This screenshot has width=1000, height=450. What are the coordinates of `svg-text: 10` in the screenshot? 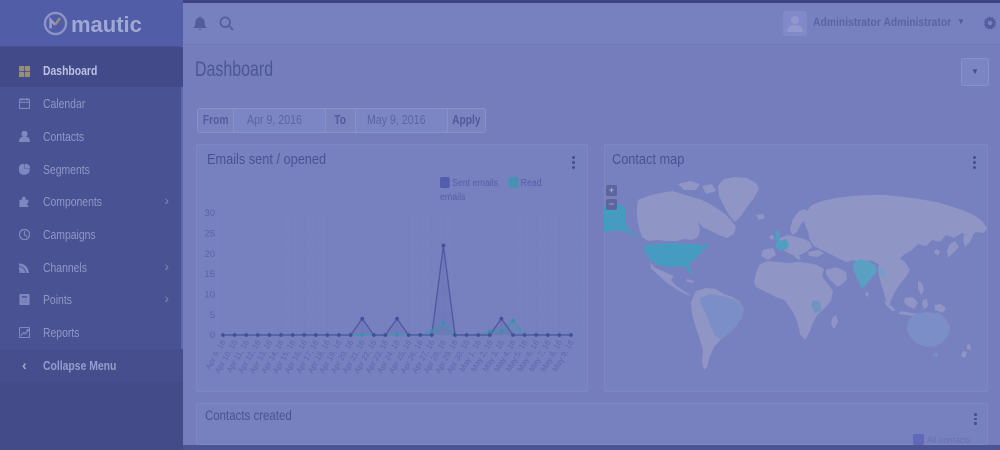 It's located at (209, 295).